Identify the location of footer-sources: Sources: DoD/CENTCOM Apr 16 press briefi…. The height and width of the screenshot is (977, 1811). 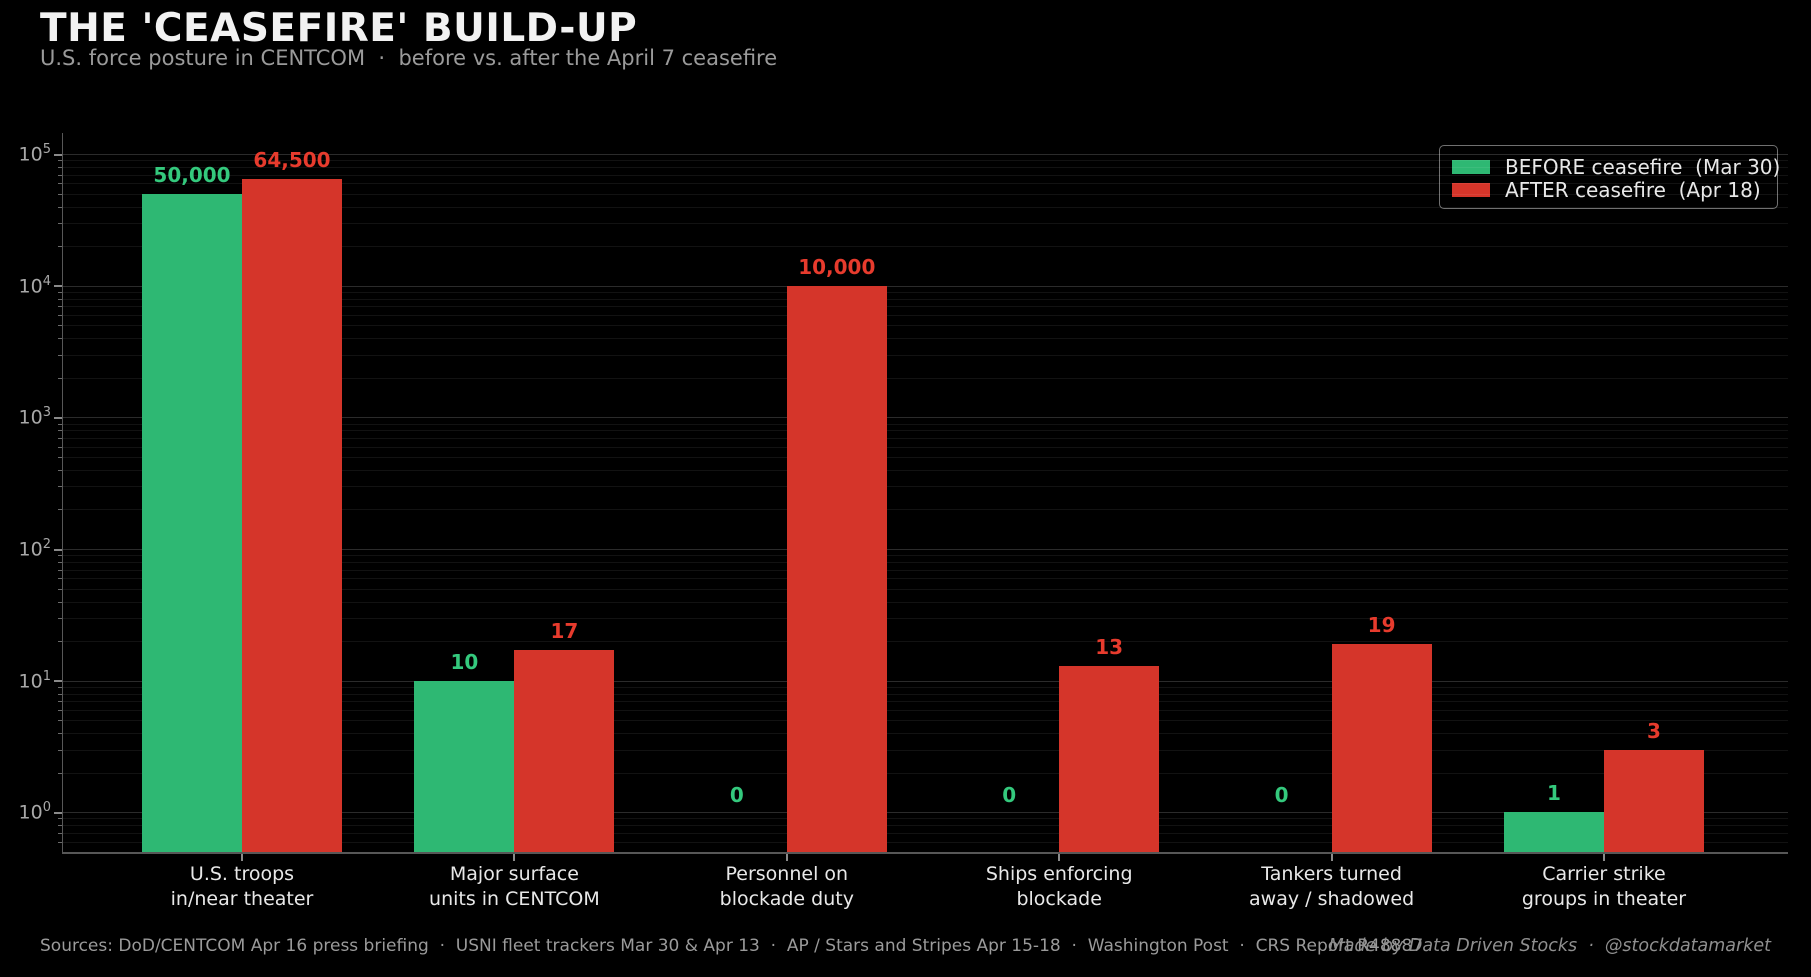
(732, 946).